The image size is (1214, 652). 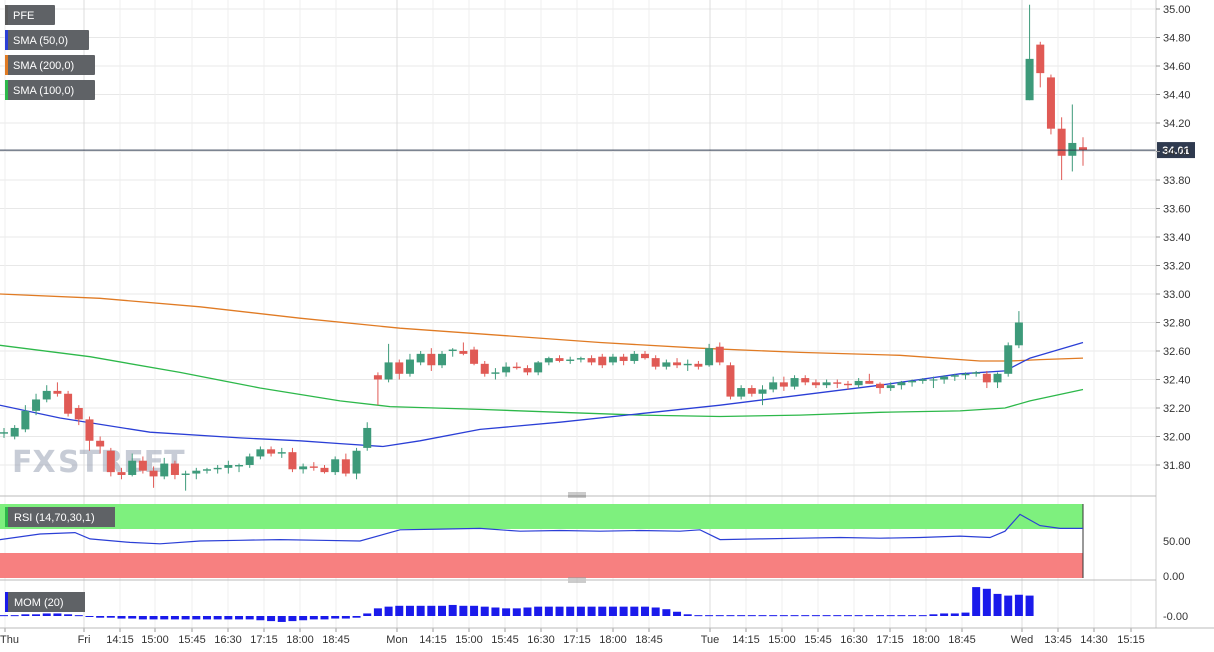 I want to click on x-tick-label: 14:30, so click(x=1094, y=640).